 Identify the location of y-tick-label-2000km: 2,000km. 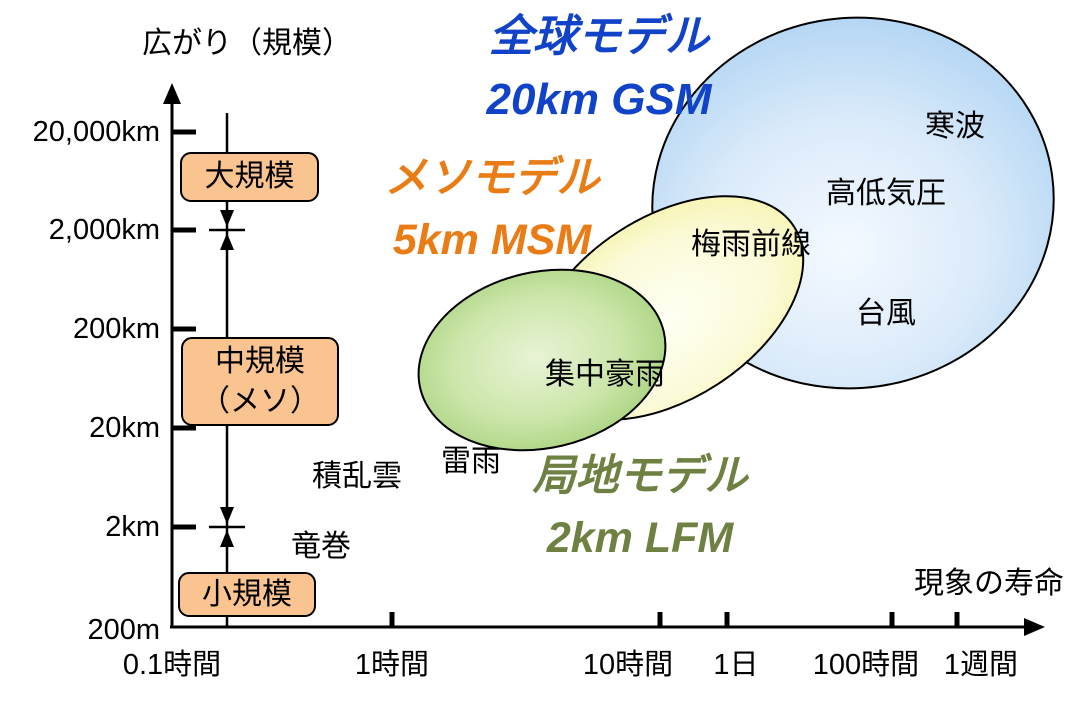
(104, 230).